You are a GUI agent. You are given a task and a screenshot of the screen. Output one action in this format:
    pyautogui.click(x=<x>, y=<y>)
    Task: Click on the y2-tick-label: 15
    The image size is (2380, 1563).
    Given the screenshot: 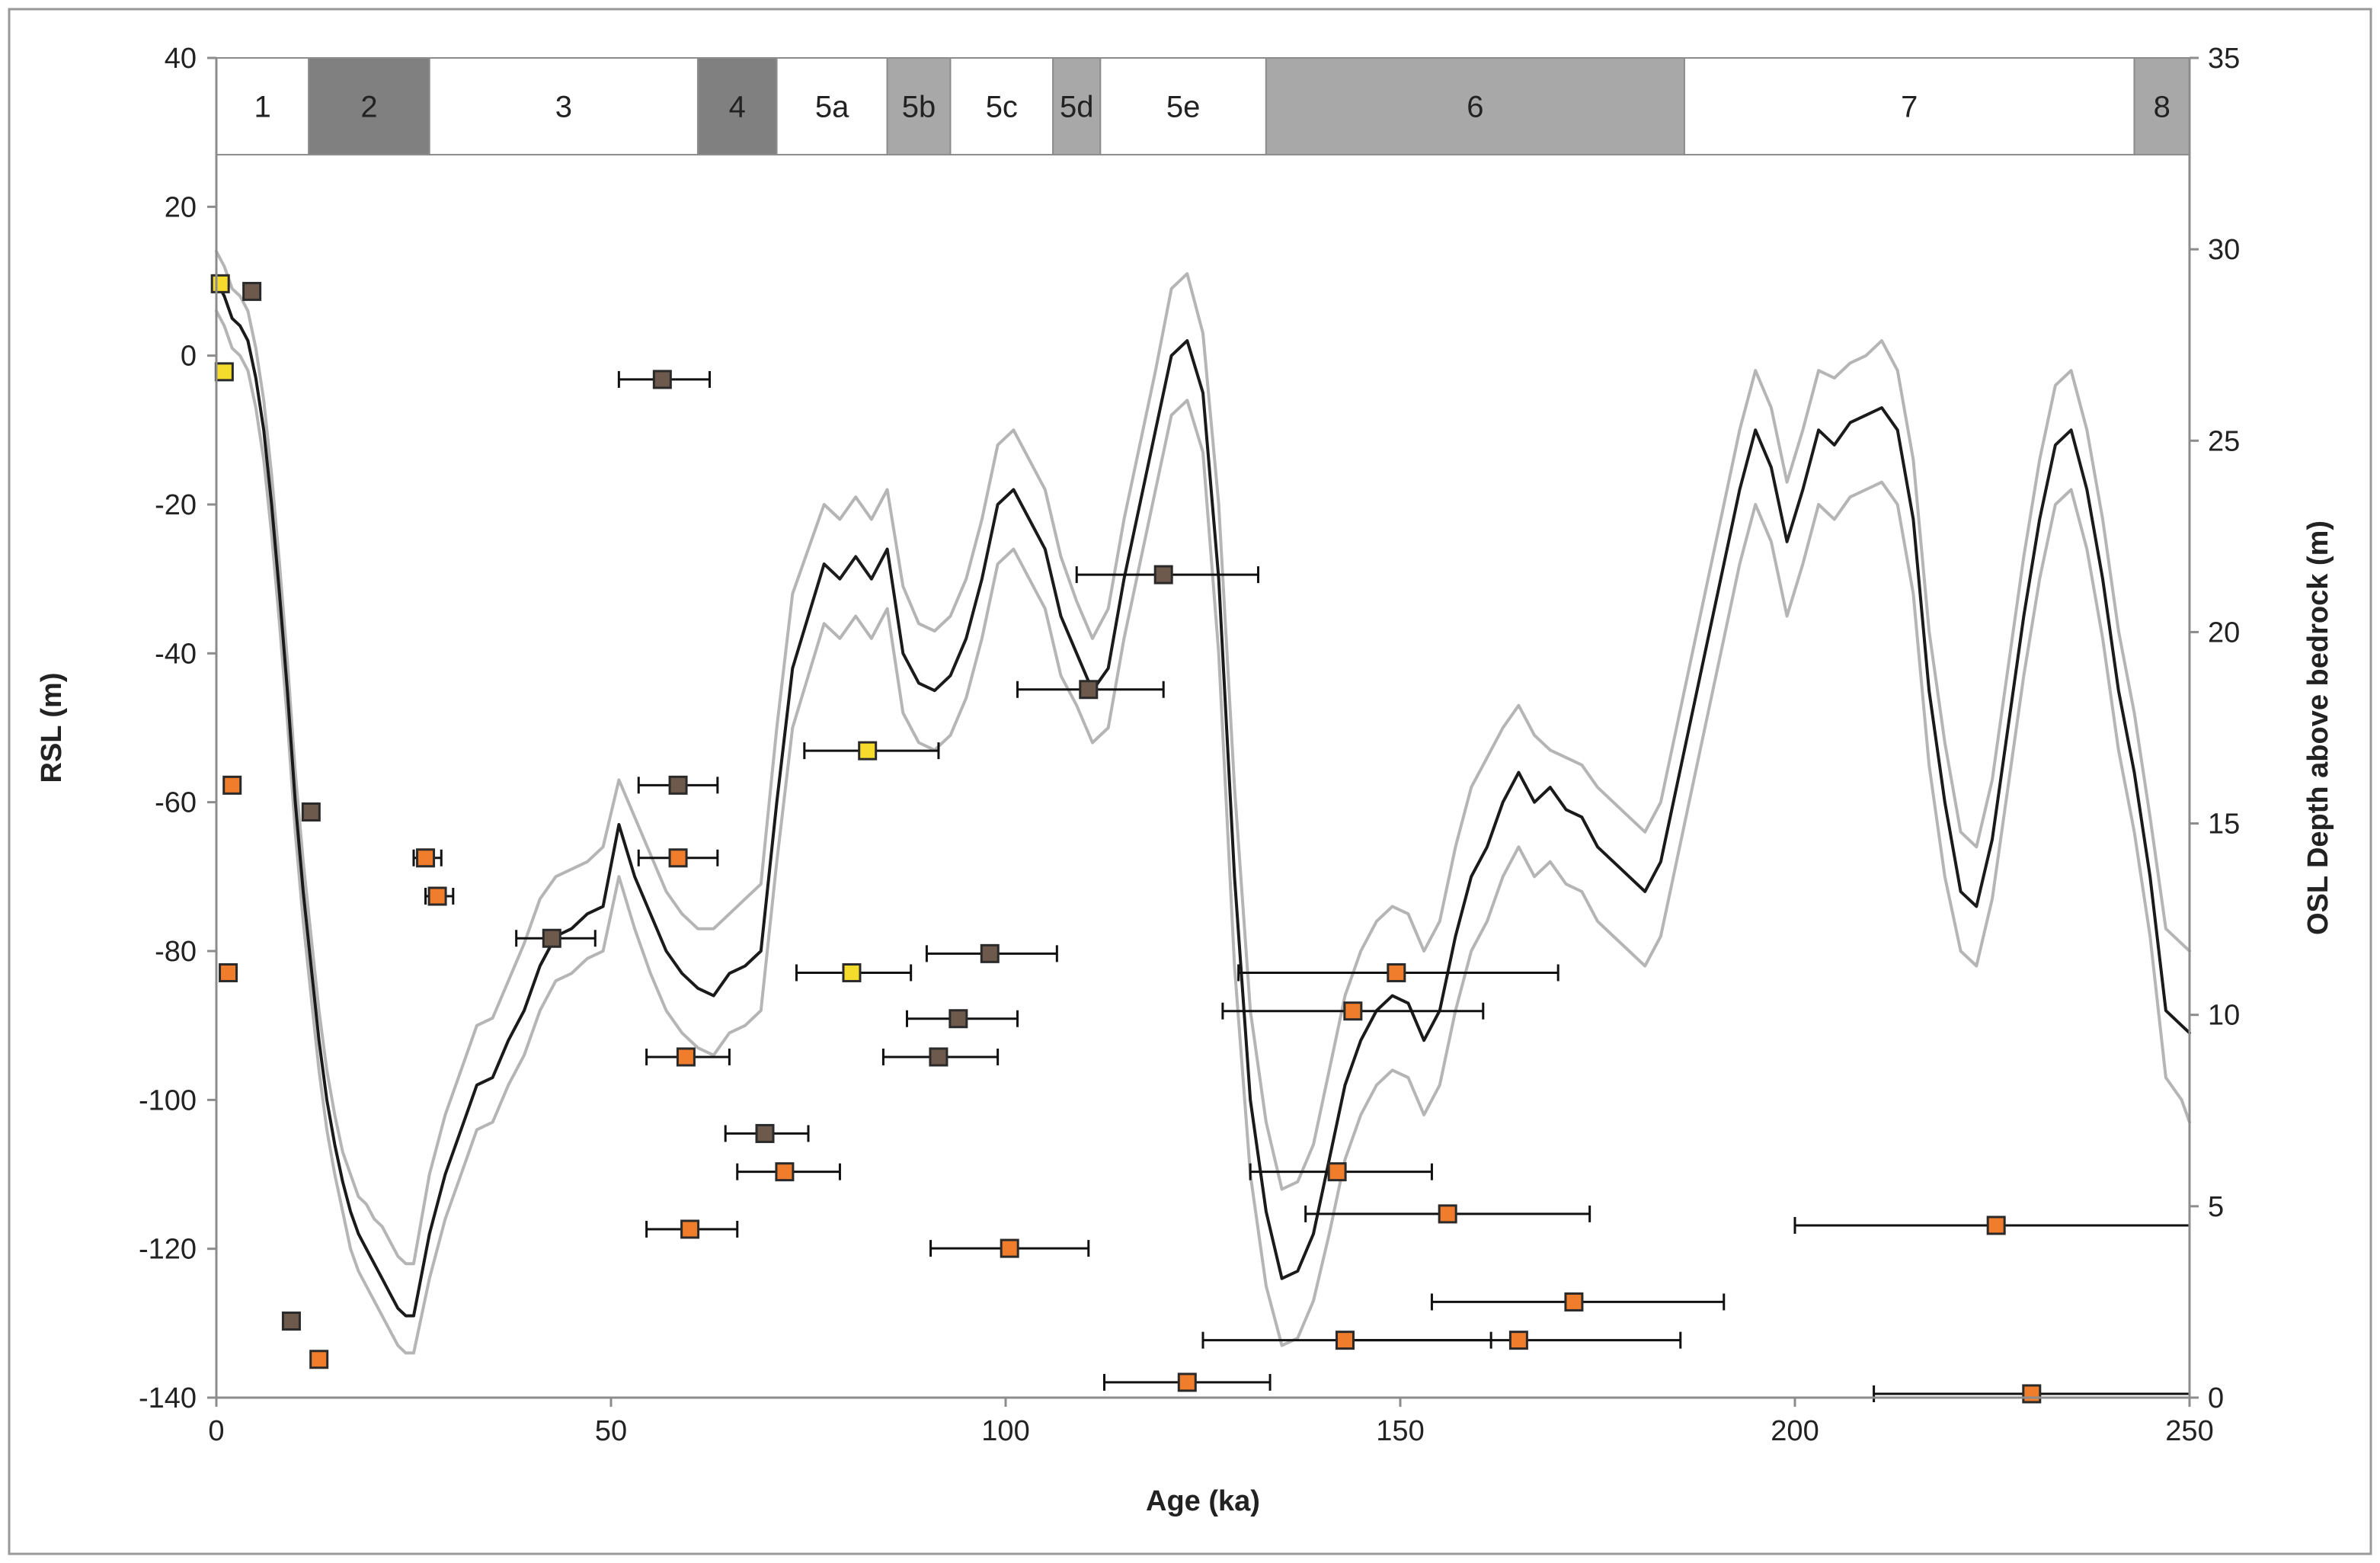 What is the action you would take?
    pyautogui.click(x=2224, y=825)
    